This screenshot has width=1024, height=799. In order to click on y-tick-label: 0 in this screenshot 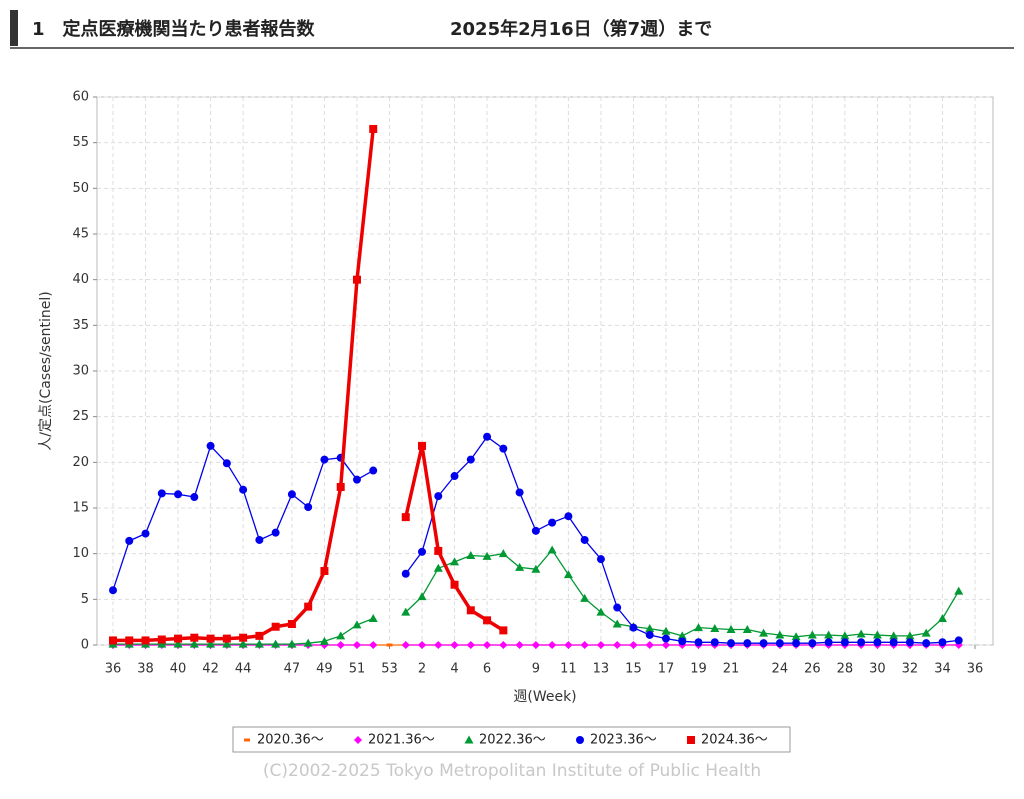, I will do `click(85, 645)`.